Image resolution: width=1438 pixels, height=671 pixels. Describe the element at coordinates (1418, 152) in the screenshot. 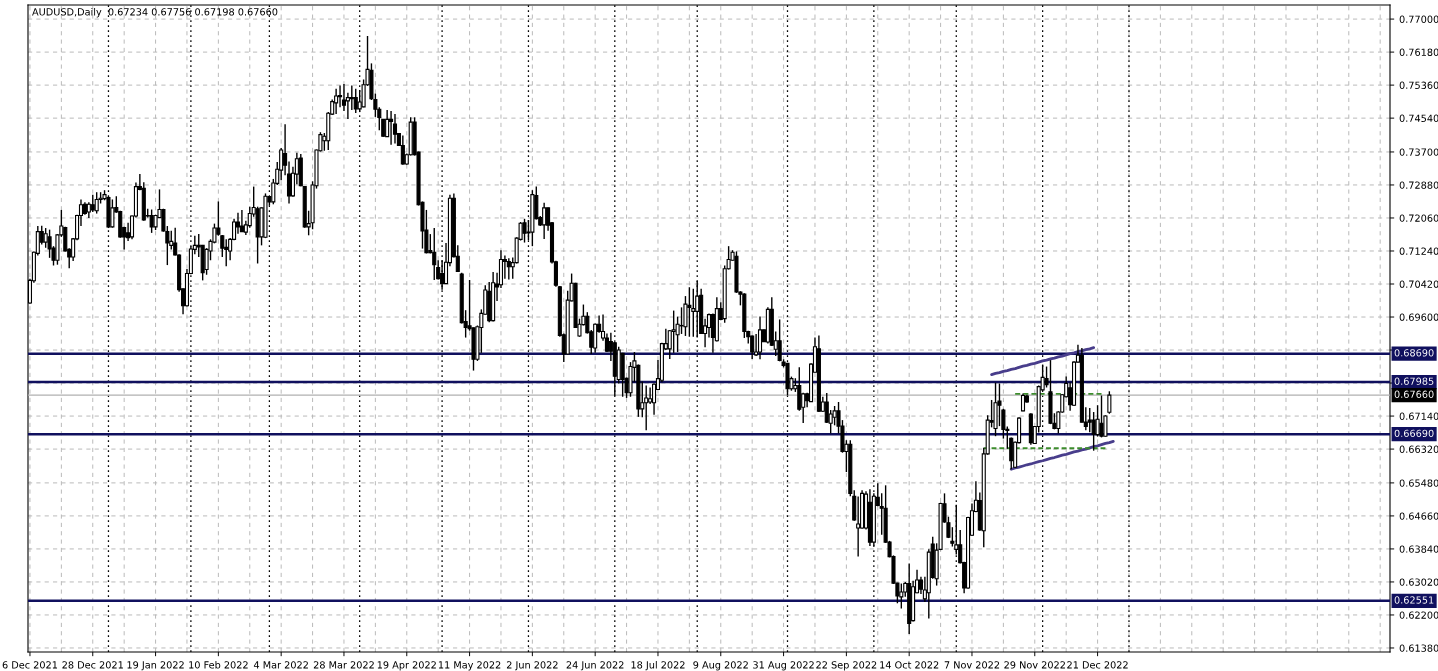

I see `y-tick-label: 0.73700` at that location.